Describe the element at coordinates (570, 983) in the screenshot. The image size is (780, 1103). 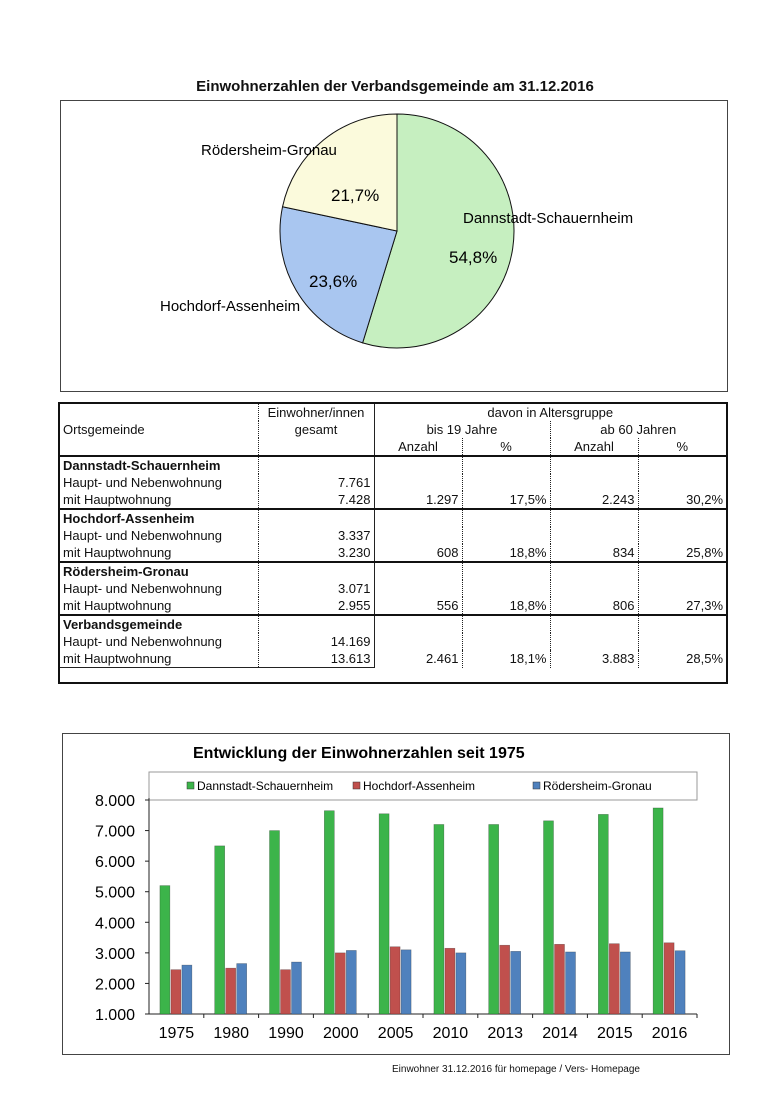
I see `bar-r-dersheim-gronau-2014` at that location.